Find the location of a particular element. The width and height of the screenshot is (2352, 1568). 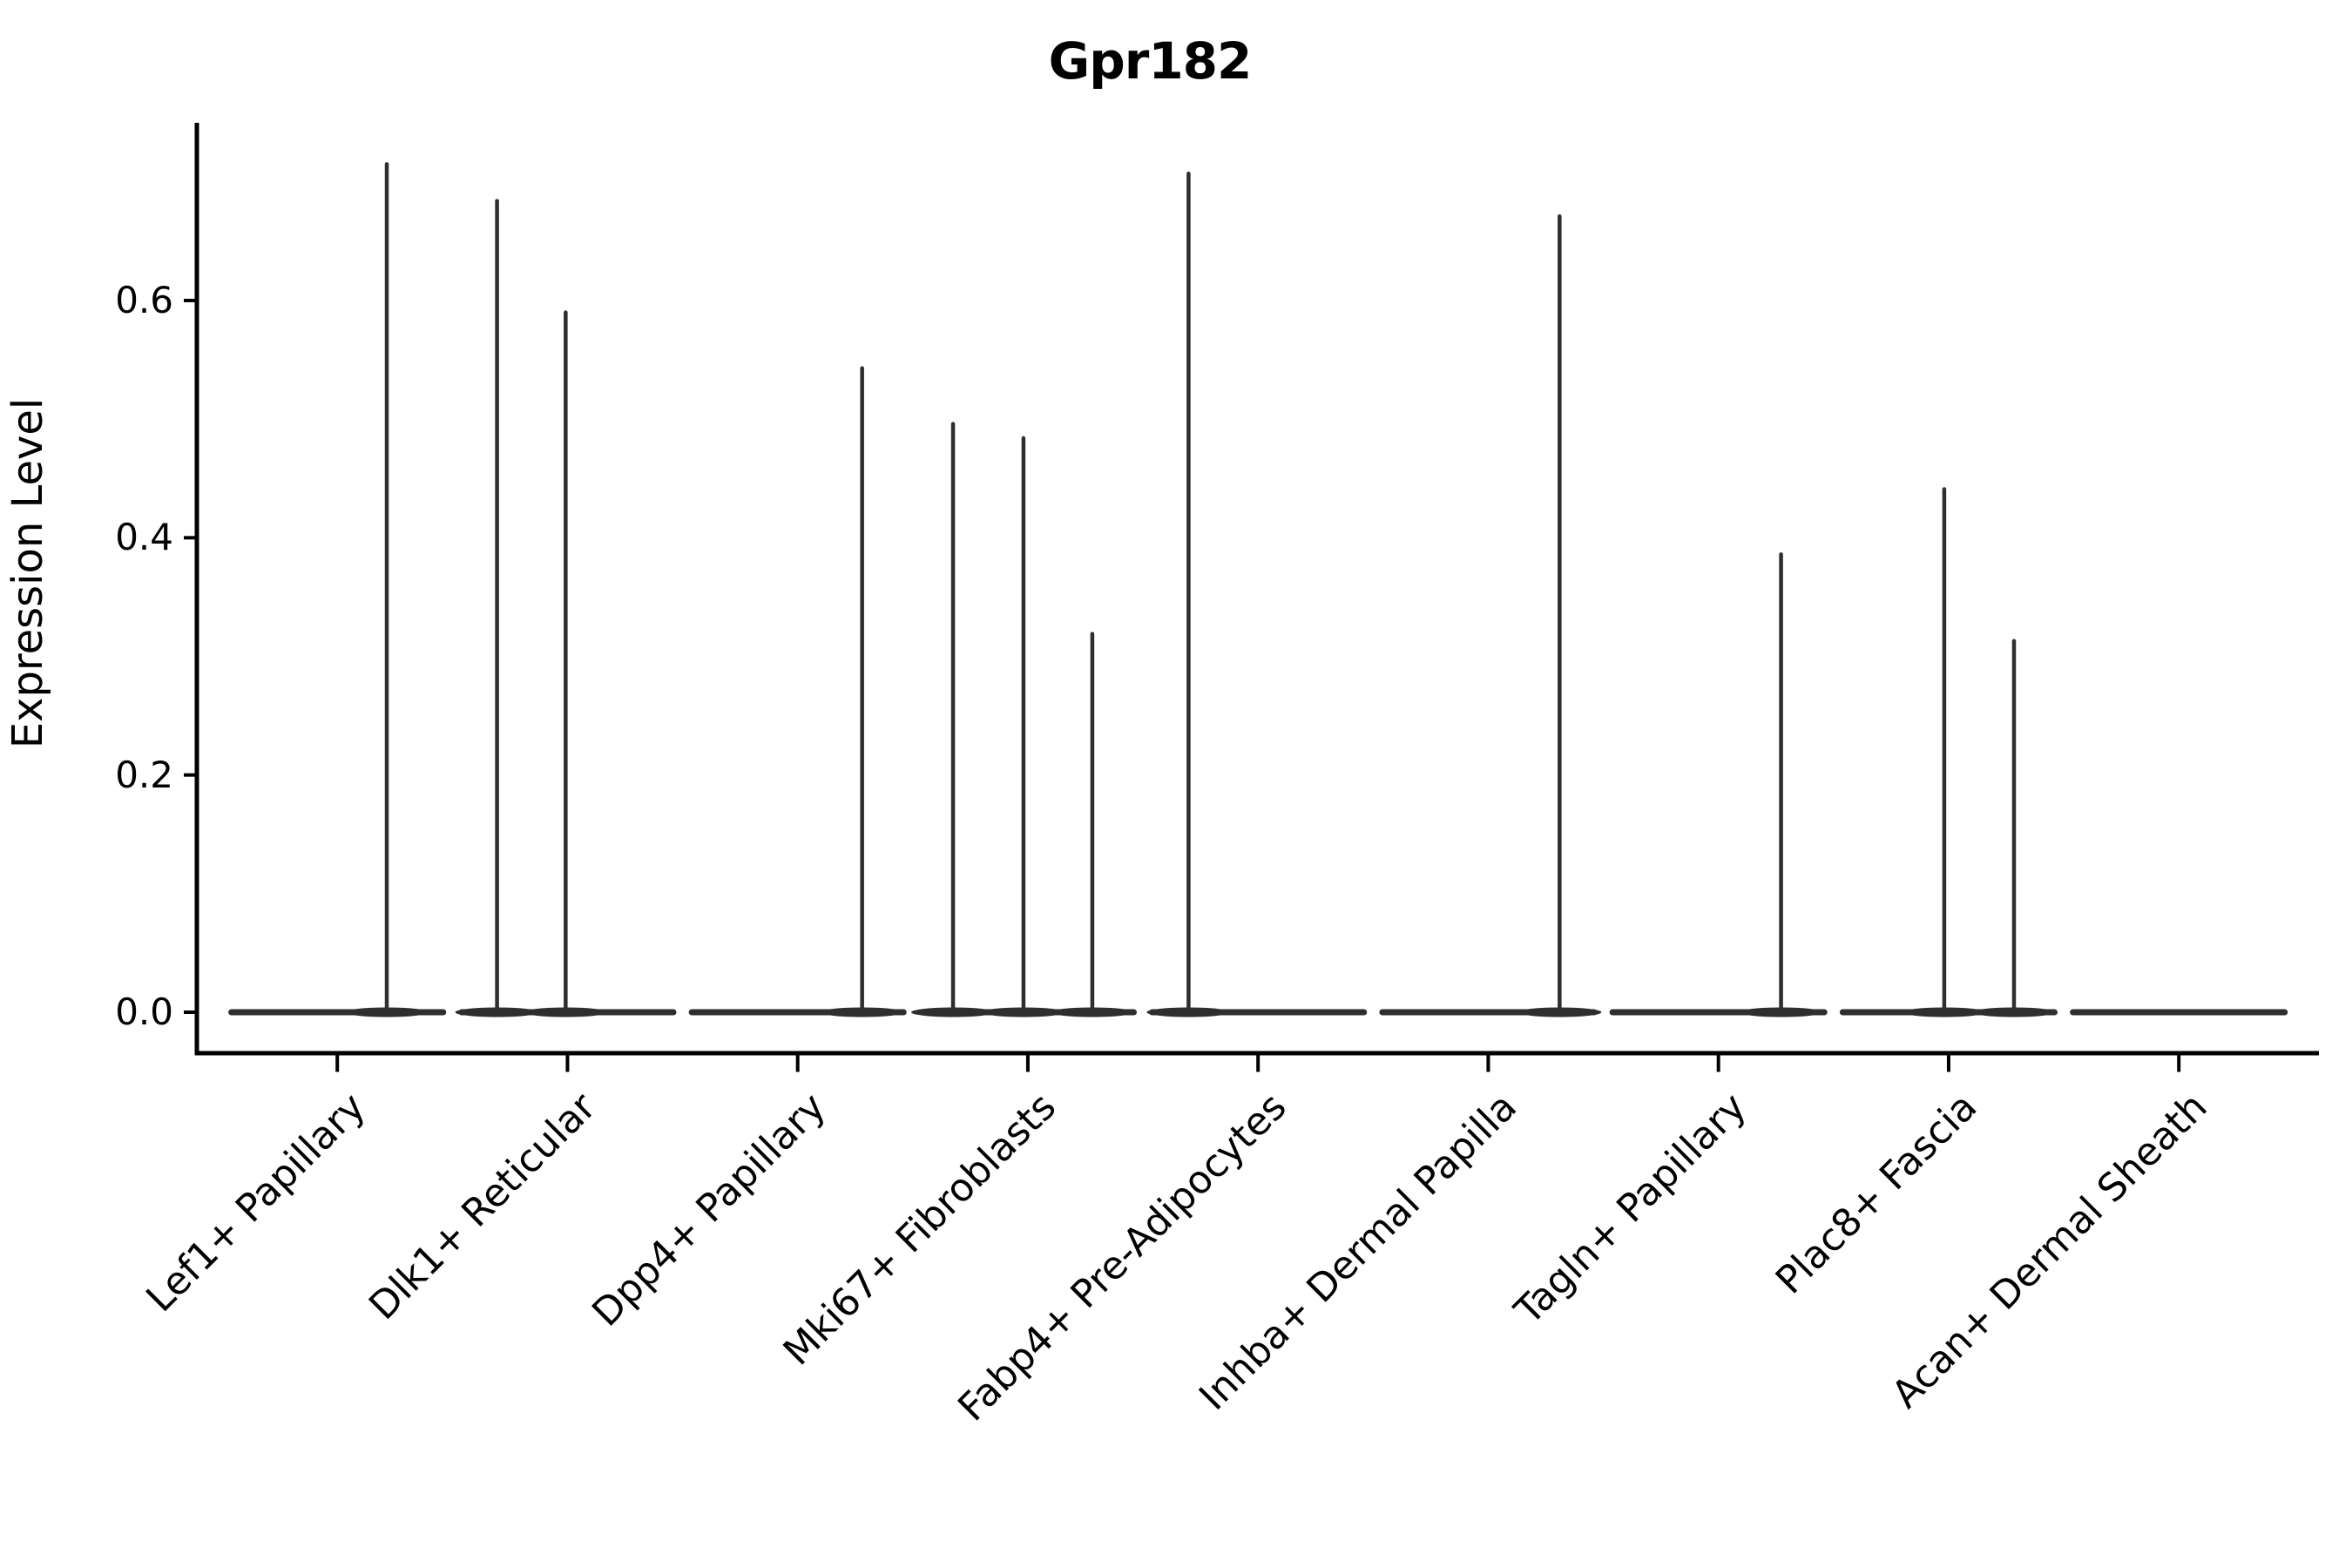

y-tick-label: 0.0 is located at coordinates (144, 1012).